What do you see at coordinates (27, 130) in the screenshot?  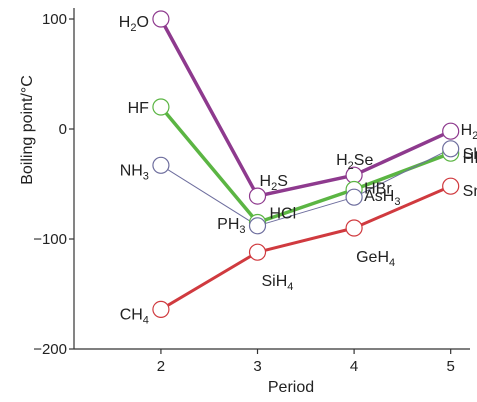 I see `y-axis-title: Boiling point/°C` at bounding box center [27, 130].